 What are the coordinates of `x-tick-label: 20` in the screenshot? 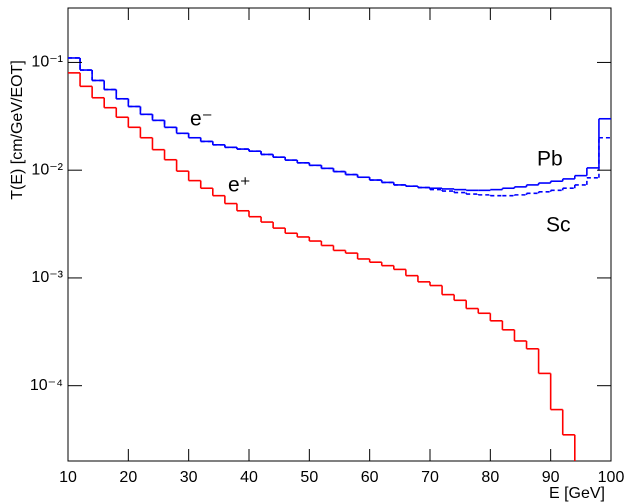 It's located at (128, 477).